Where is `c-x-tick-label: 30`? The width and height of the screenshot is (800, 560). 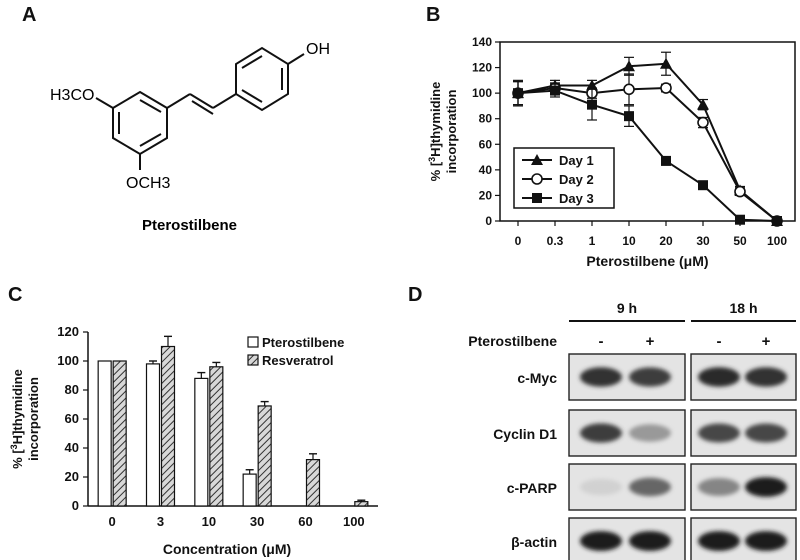
c-x-tick-label: 30 is located at coordinates (257, 521).